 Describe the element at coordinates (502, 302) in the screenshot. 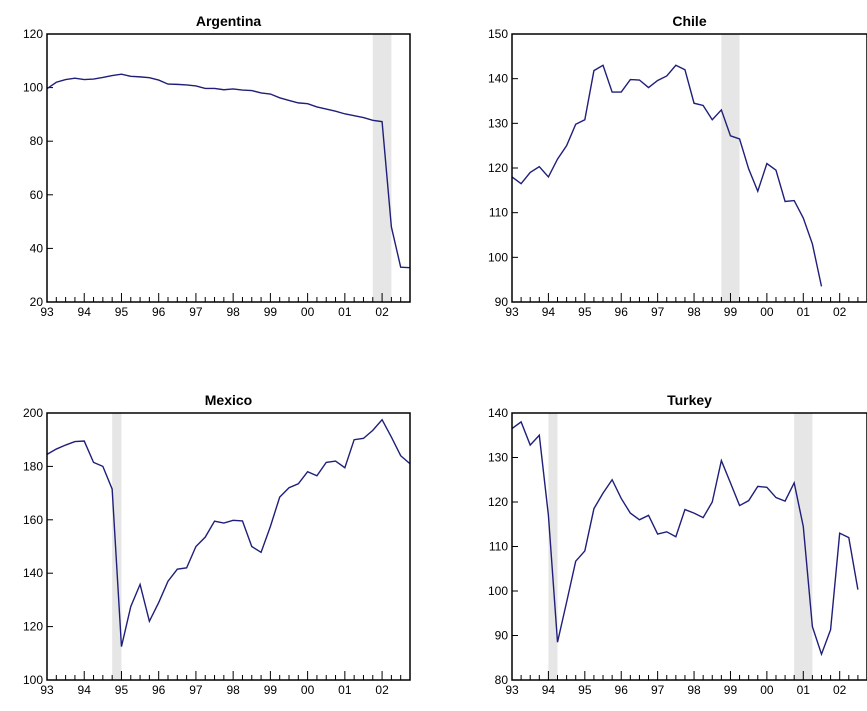

I see `chile-y-tick-label-0: 90` at that location.